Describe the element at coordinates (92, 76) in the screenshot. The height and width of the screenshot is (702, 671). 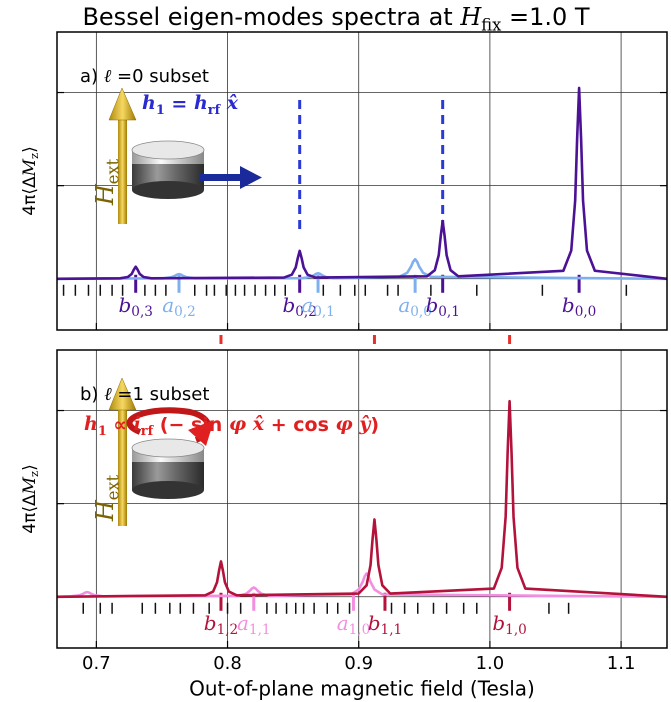
I see `text-part: a)` at that location.